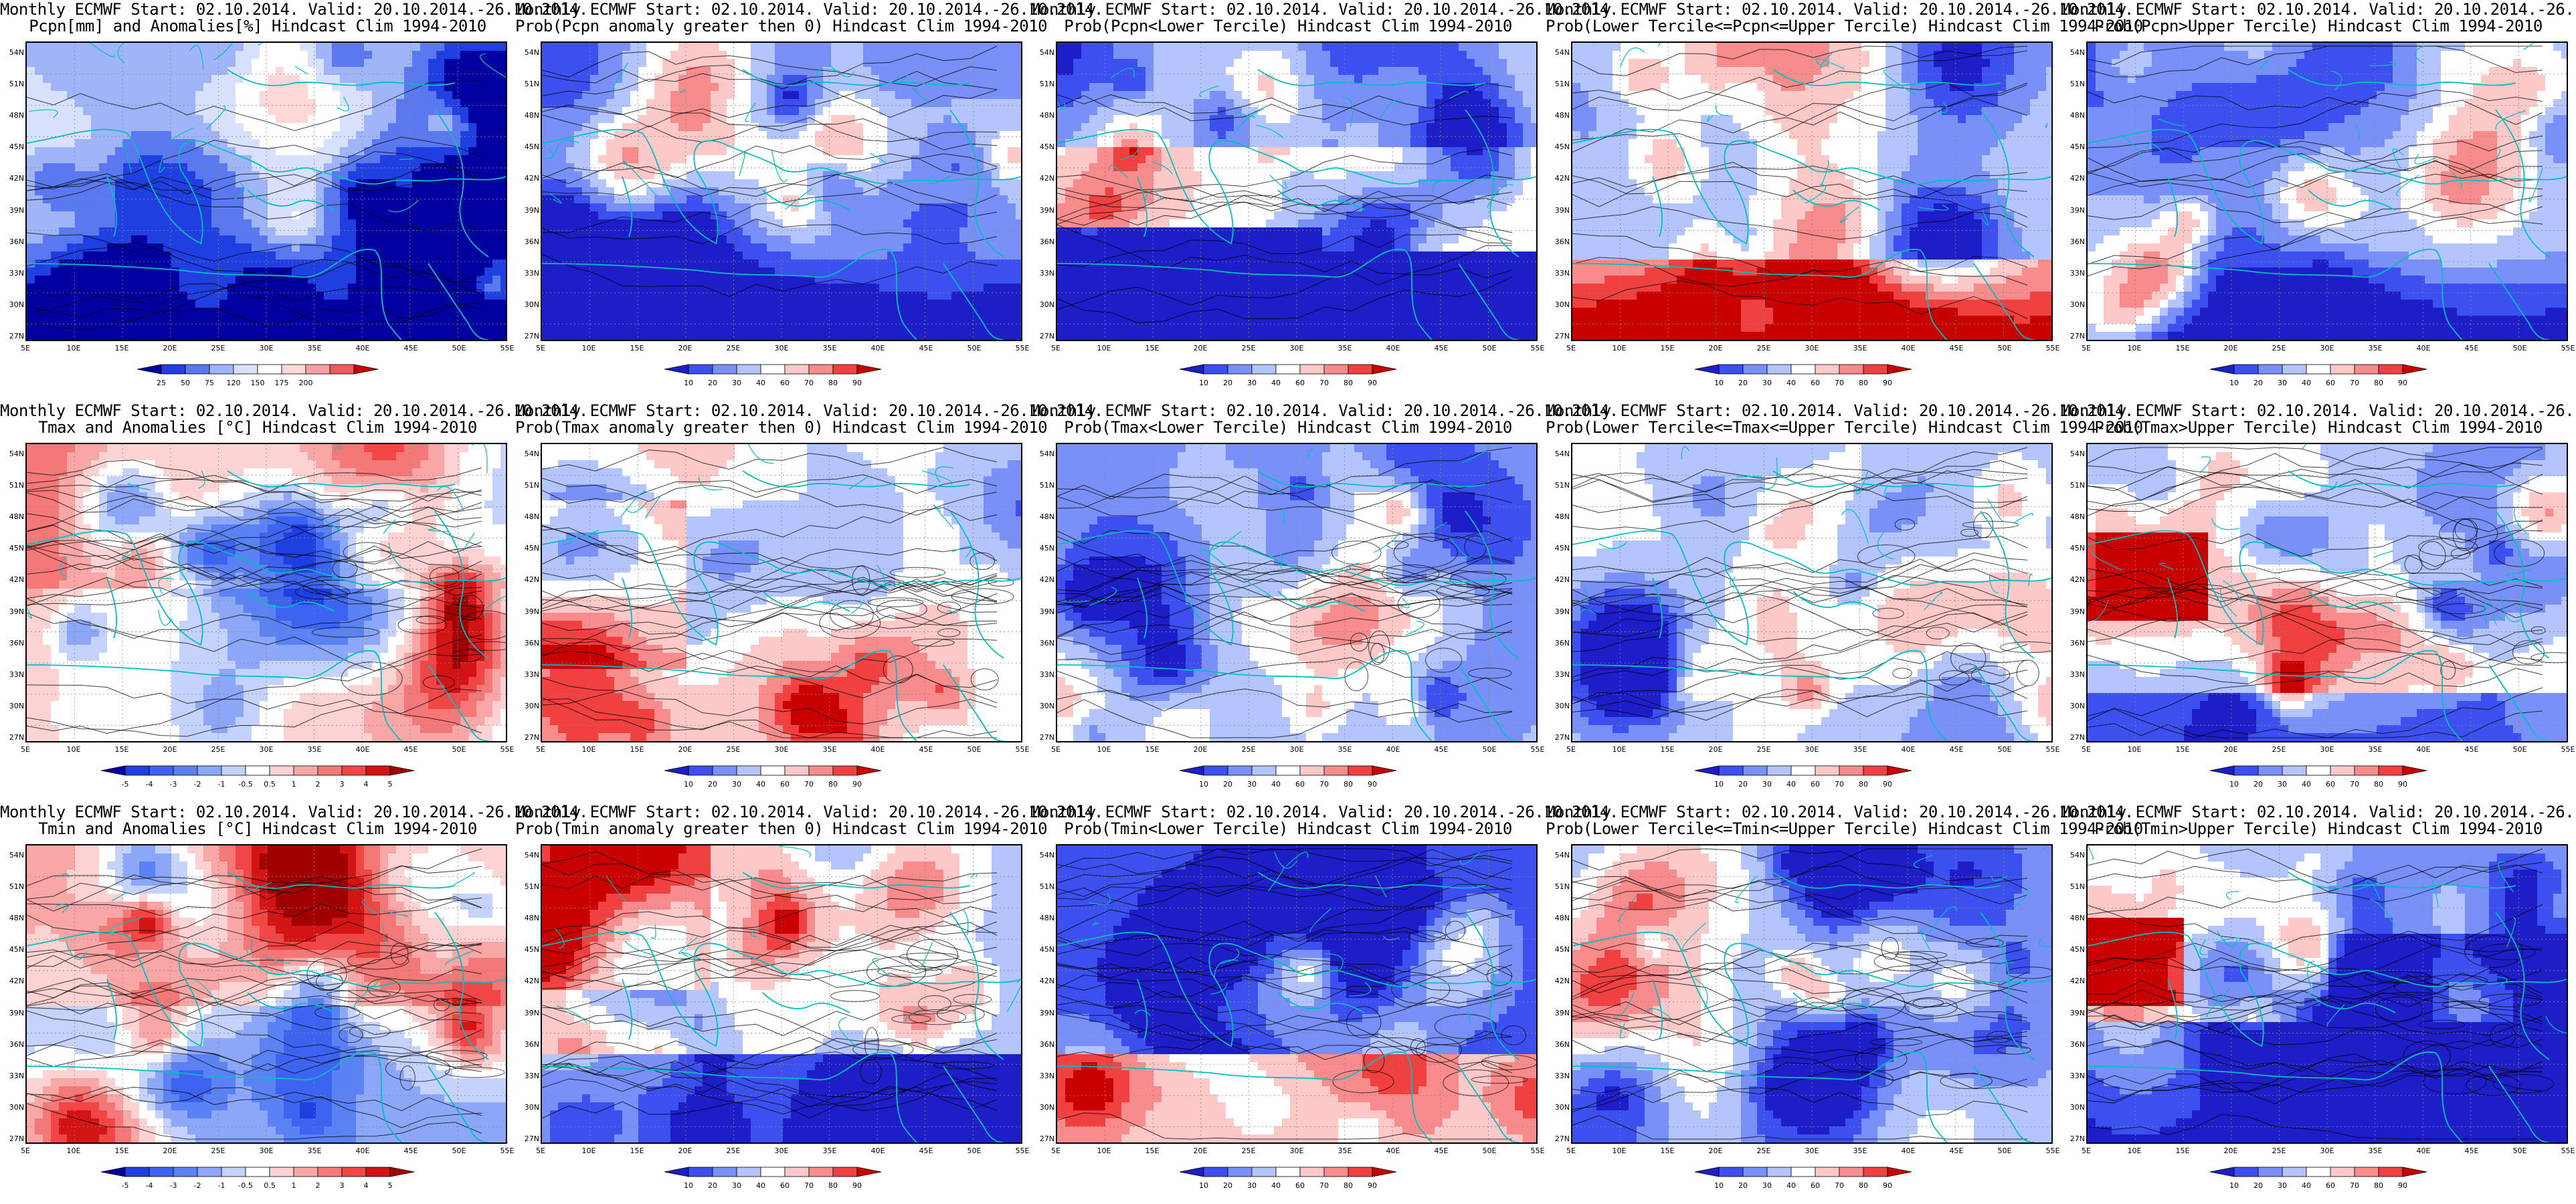 This screenshot has height=1204, width=2576. I want to click on lat-label: 36N, so click(1043, 643).